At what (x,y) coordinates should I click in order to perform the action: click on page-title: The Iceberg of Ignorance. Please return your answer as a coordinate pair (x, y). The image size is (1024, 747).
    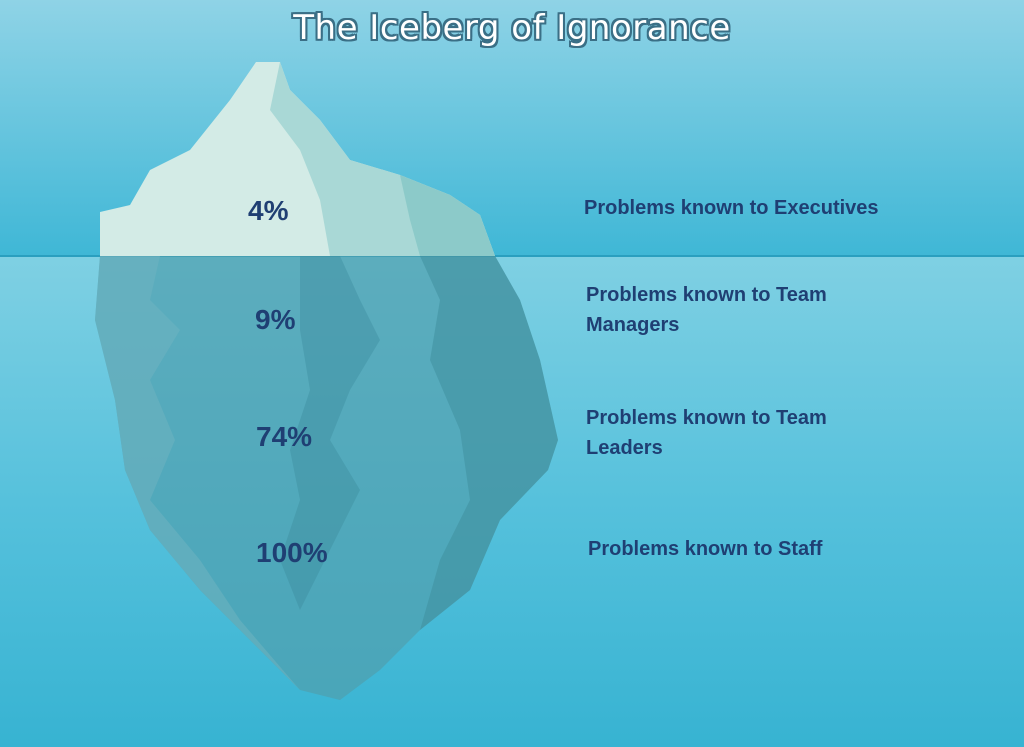
    Looking at the image, I should click on (512, 28).